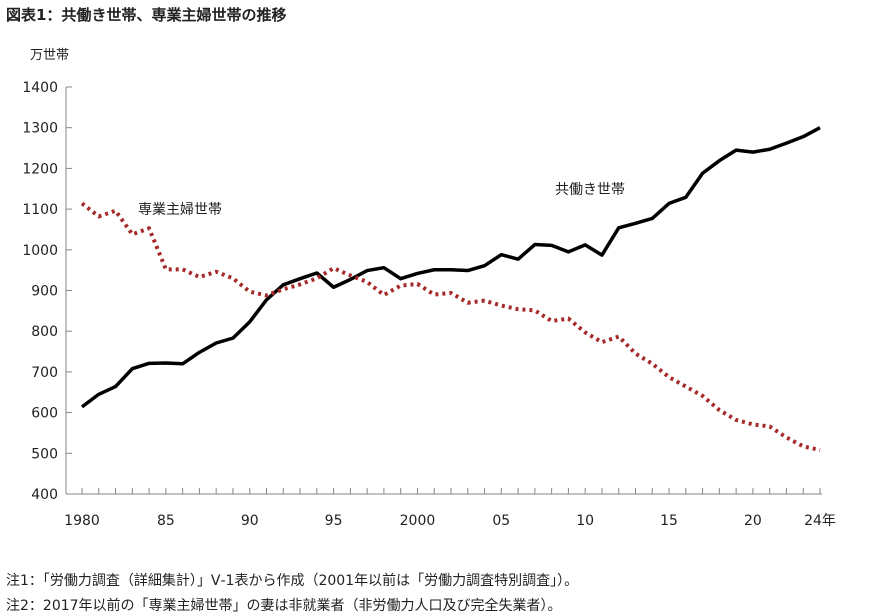 The width and height of the screenshot is (870, 616). What do you see at coordinates (40, 88) in the screenshot?
I see `y-tick-label: 1400` at bounding box center [40, 88].